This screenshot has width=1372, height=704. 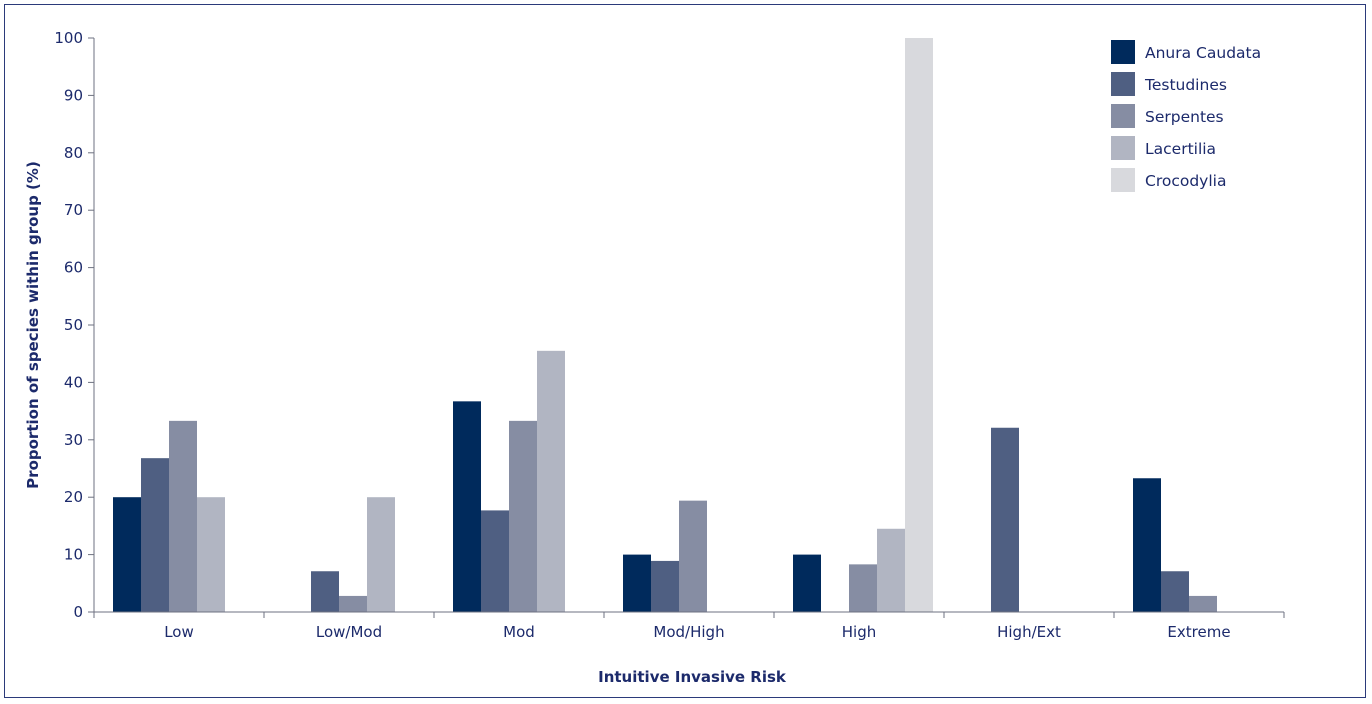 I want to click on x-tick-label: Low, so click(x=179, y=632).